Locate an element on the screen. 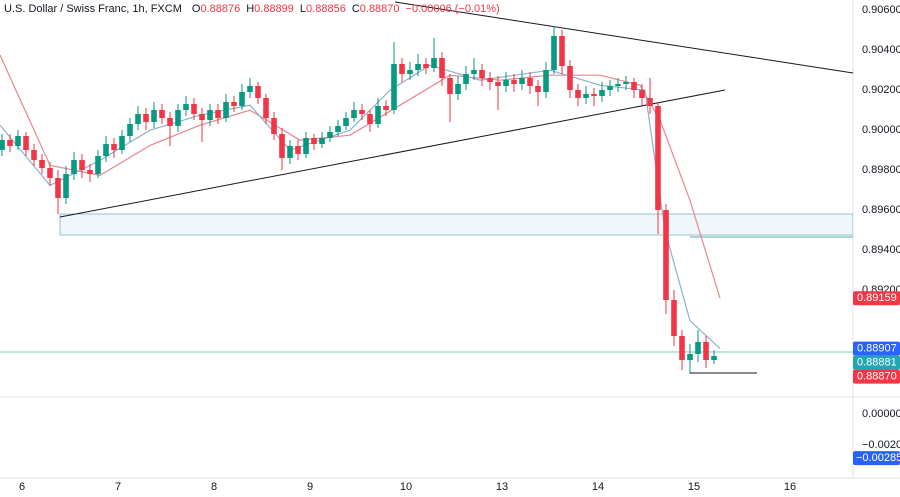 This screenshot has width=900, height=497. ohlc-key: L is located at coordinates (303, 9).